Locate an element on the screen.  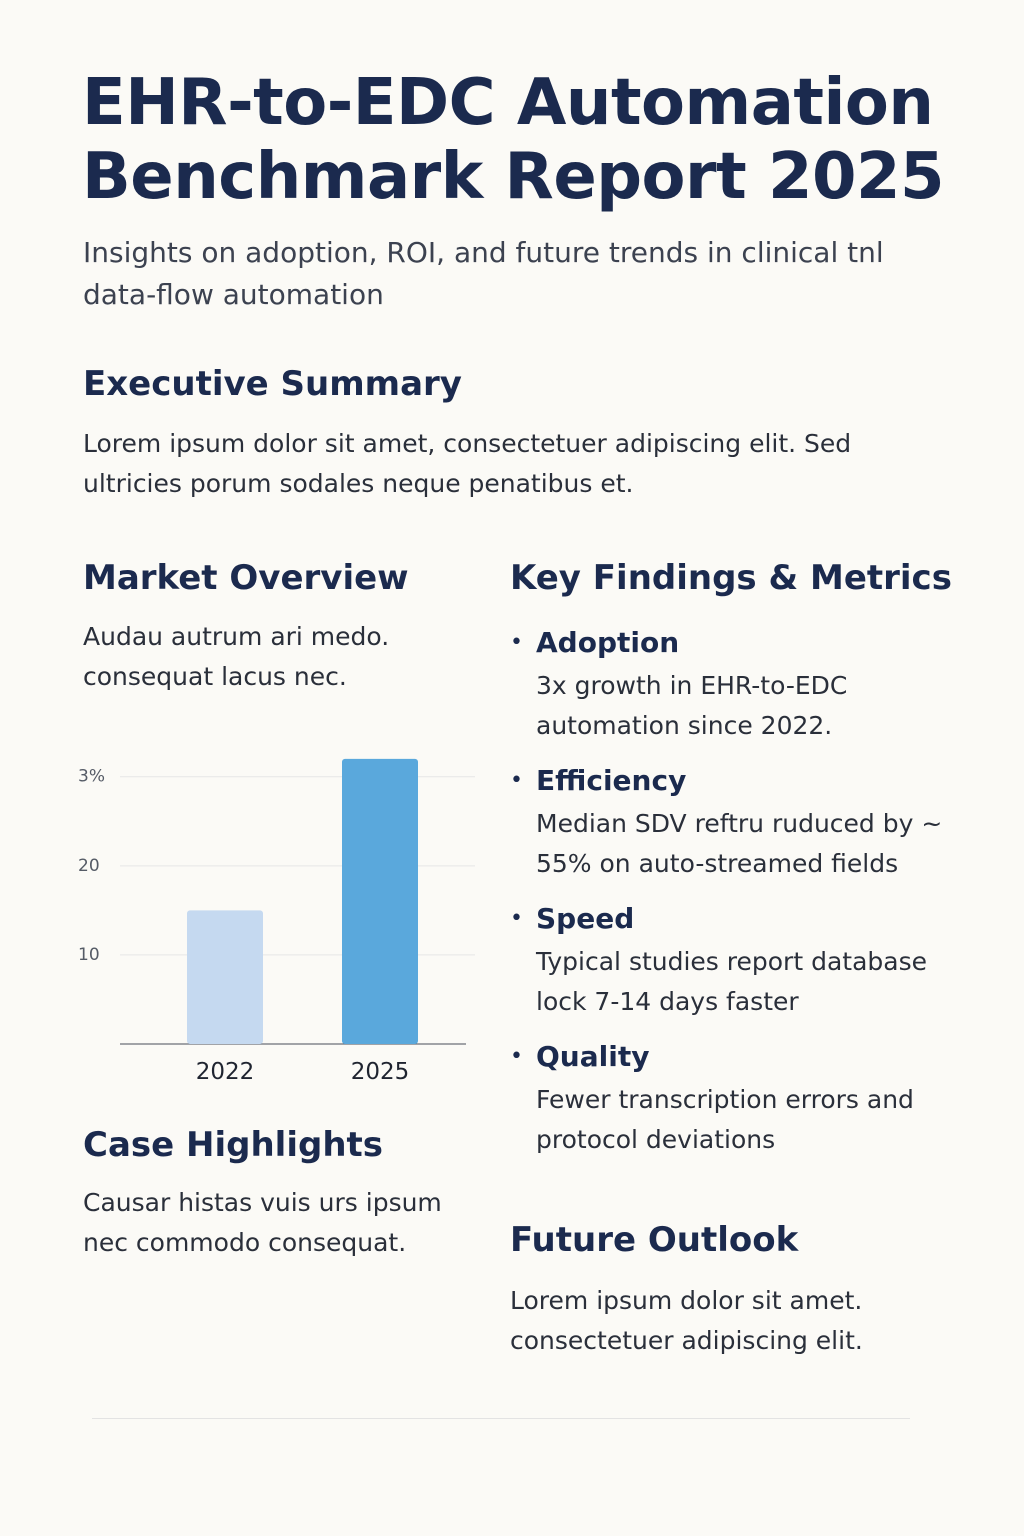
market-bar-chart: 10 20 3% 2022 2025 is located at coordinates (276, 921).